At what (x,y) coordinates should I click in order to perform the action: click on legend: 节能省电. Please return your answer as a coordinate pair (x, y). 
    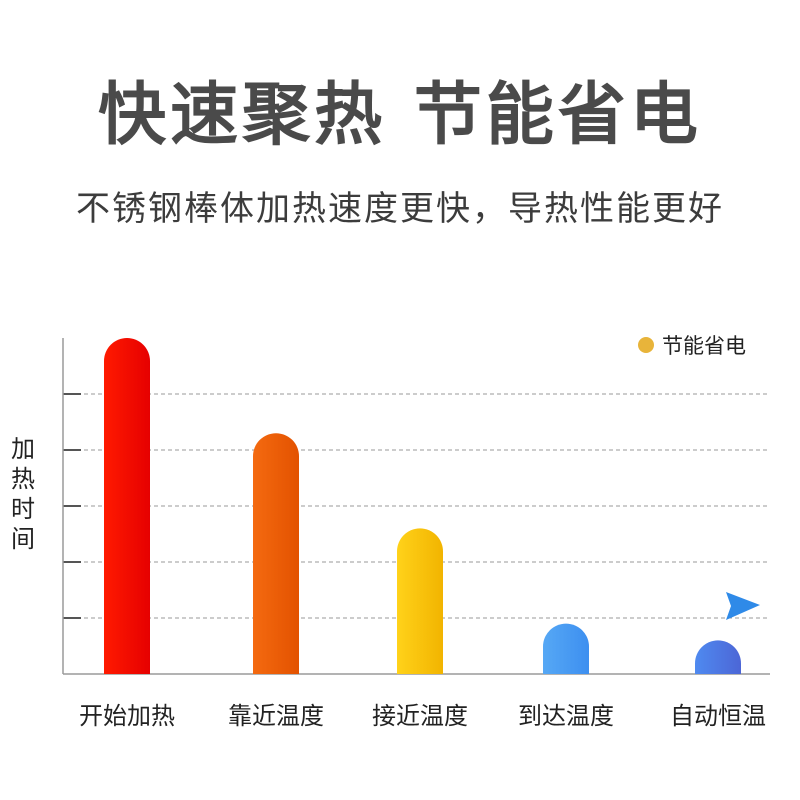
    Looking at the image, I should click on (692, 345).